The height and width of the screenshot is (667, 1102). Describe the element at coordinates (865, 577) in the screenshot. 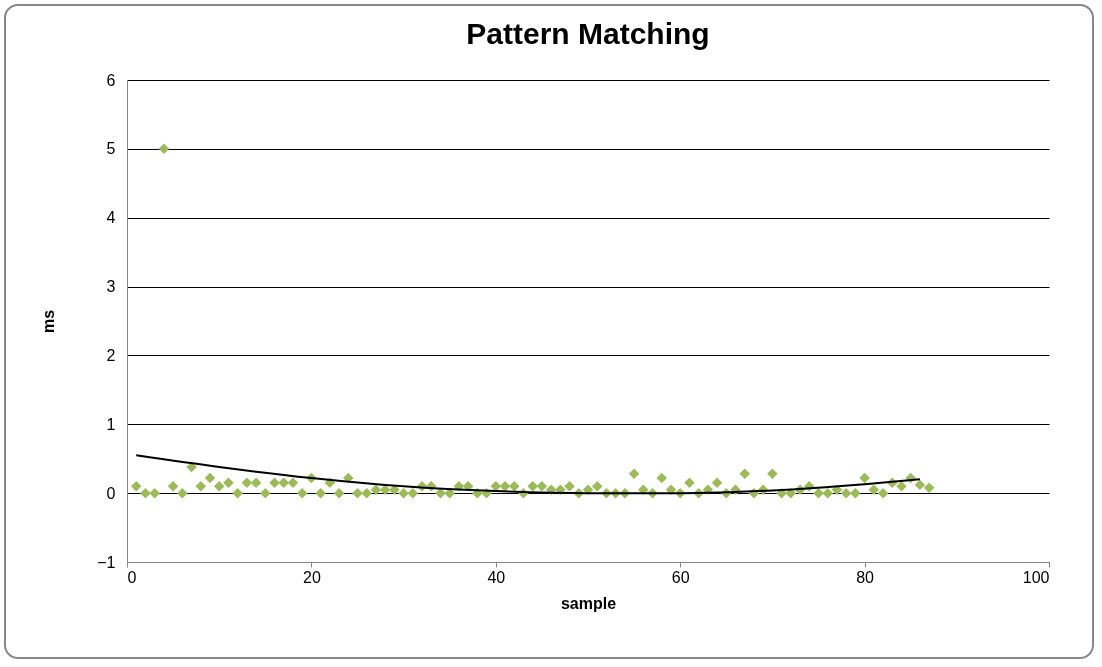

I see `x-tick-label: 80` at that location.